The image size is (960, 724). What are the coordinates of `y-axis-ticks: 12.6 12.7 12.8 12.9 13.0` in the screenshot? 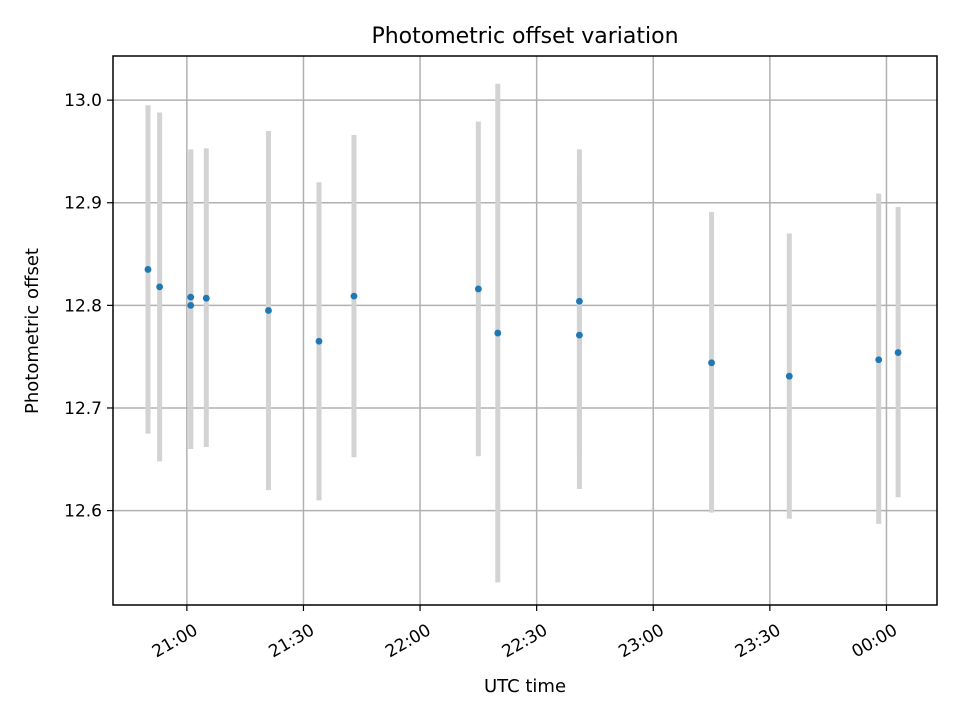 It's located at (88, 306).